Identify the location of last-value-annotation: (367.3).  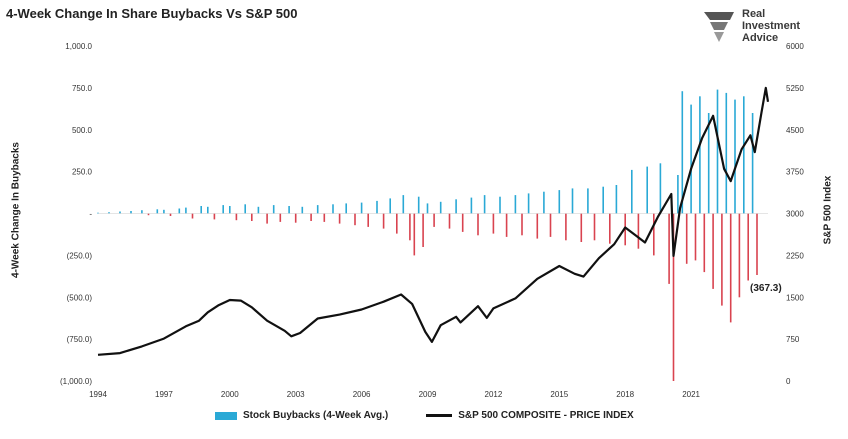
(766, 288).